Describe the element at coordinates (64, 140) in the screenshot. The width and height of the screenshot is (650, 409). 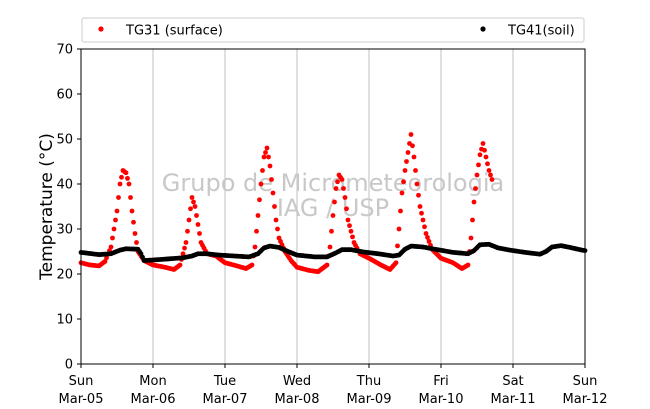
I see `y-tick-label: 50` at that location.